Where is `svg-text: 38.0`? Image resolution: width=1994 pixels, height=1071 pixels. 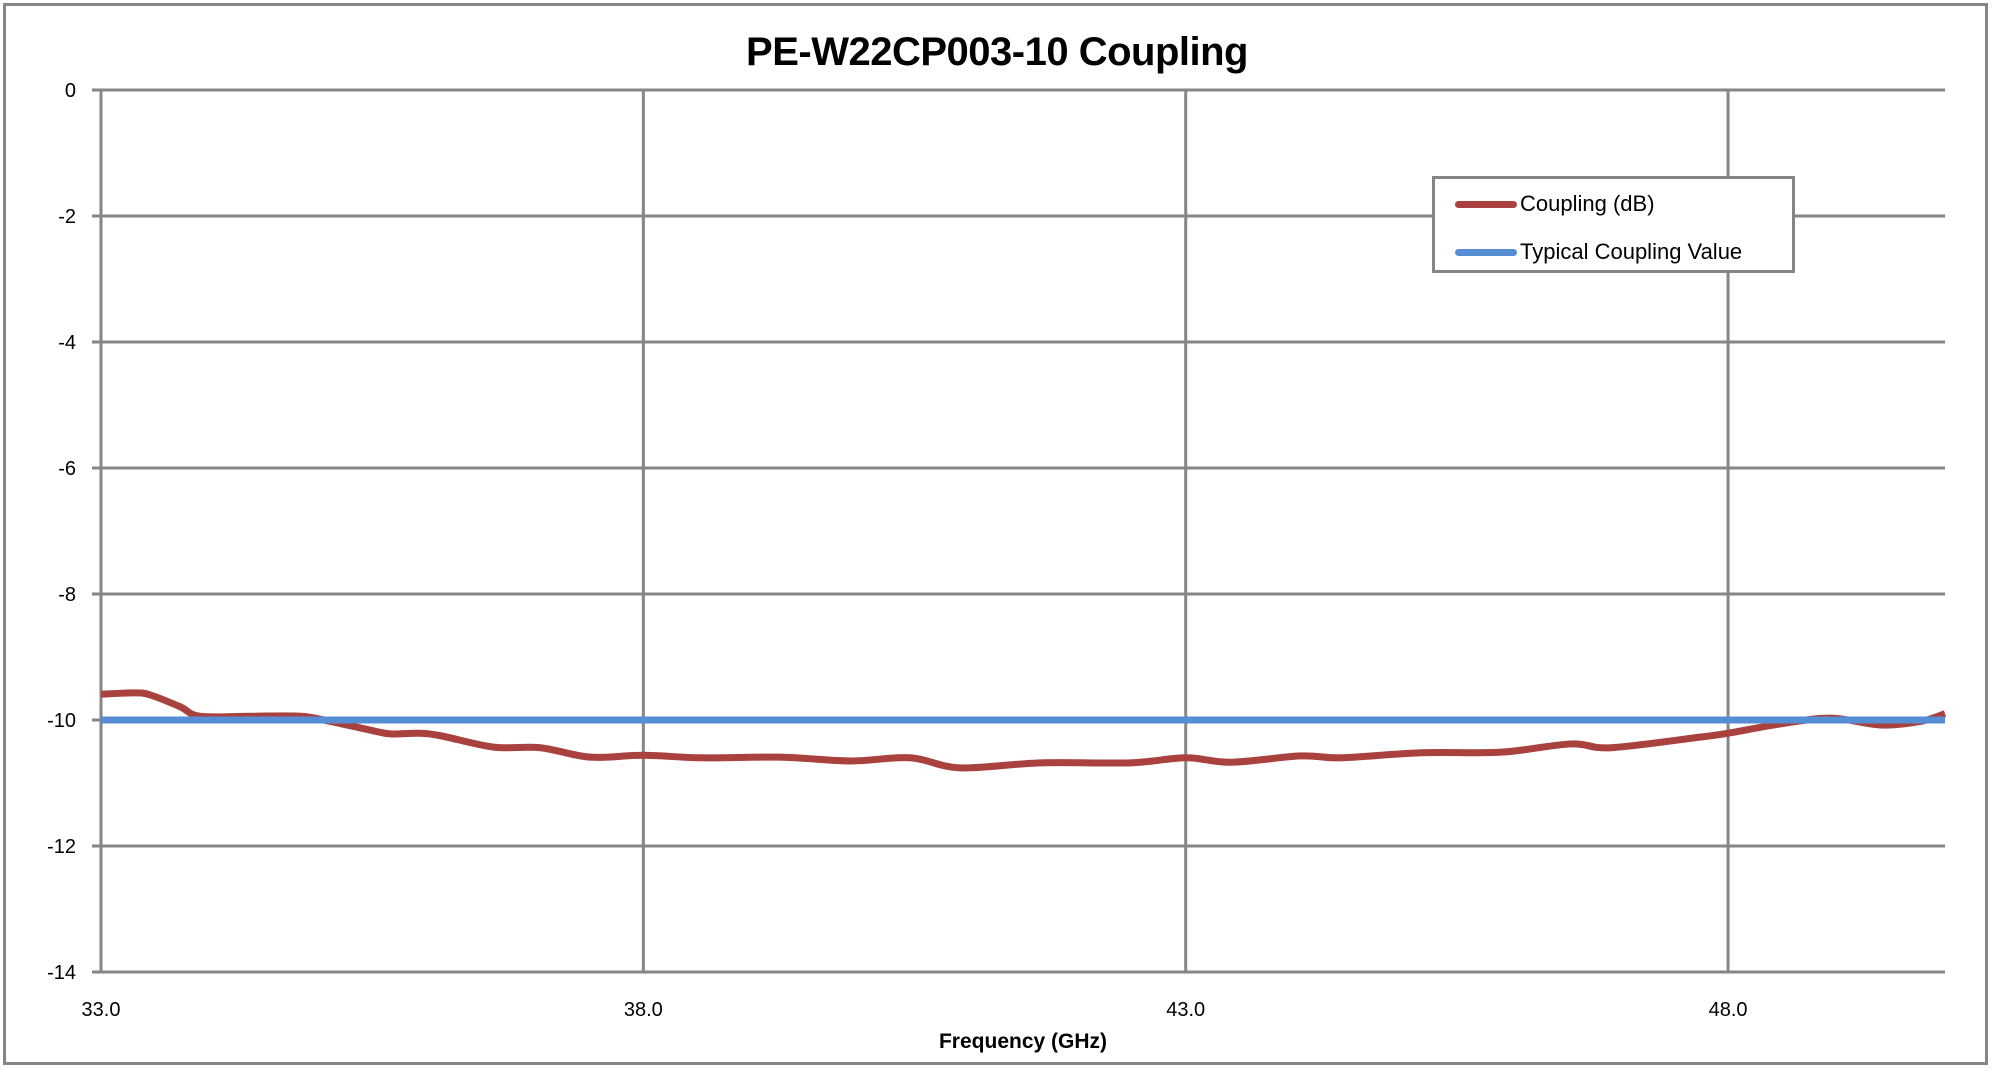
svg-text: 38.0 is located at coordinates (643, 1010).